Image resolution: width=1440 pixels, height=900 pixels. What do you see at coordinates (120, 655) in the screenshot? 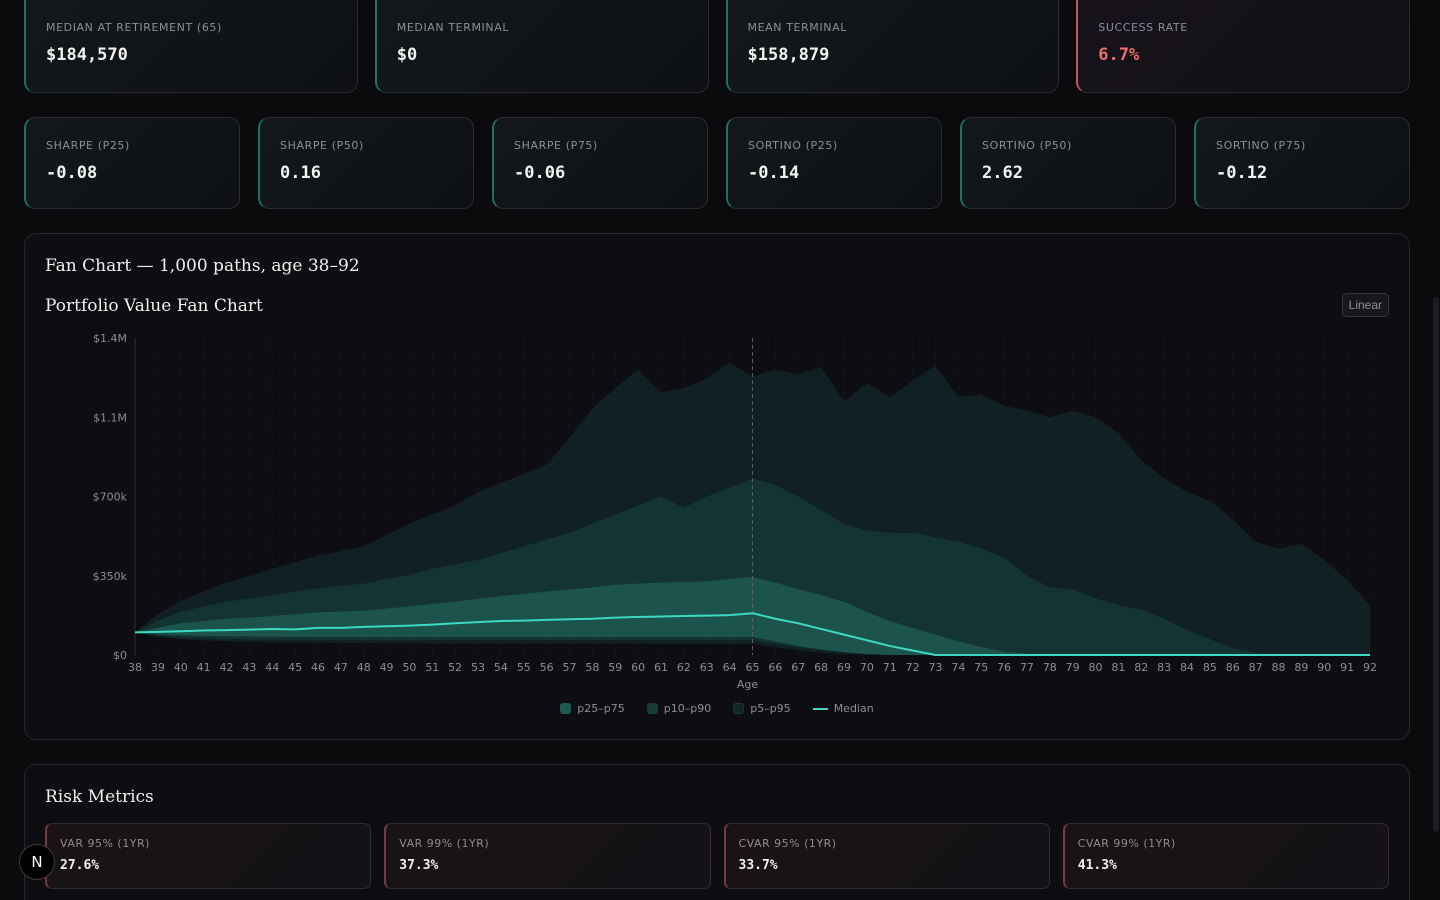
I see `y-tick-label: $0` at bounding box center [120, 655].